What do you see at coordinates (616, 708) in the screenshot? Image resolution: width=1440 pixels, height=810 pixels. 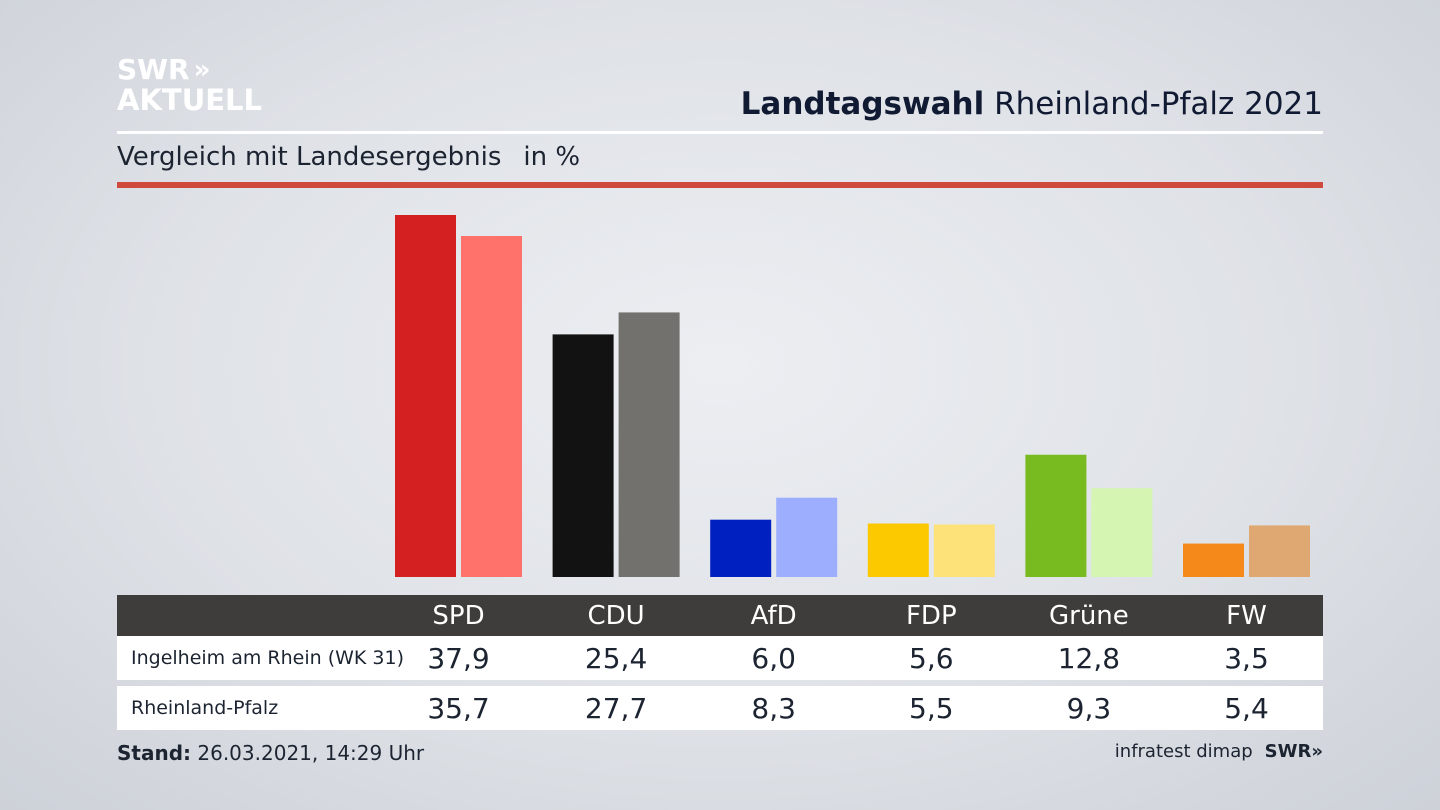 I see `table-cell: 27,7` at bounding box center [616, 708].